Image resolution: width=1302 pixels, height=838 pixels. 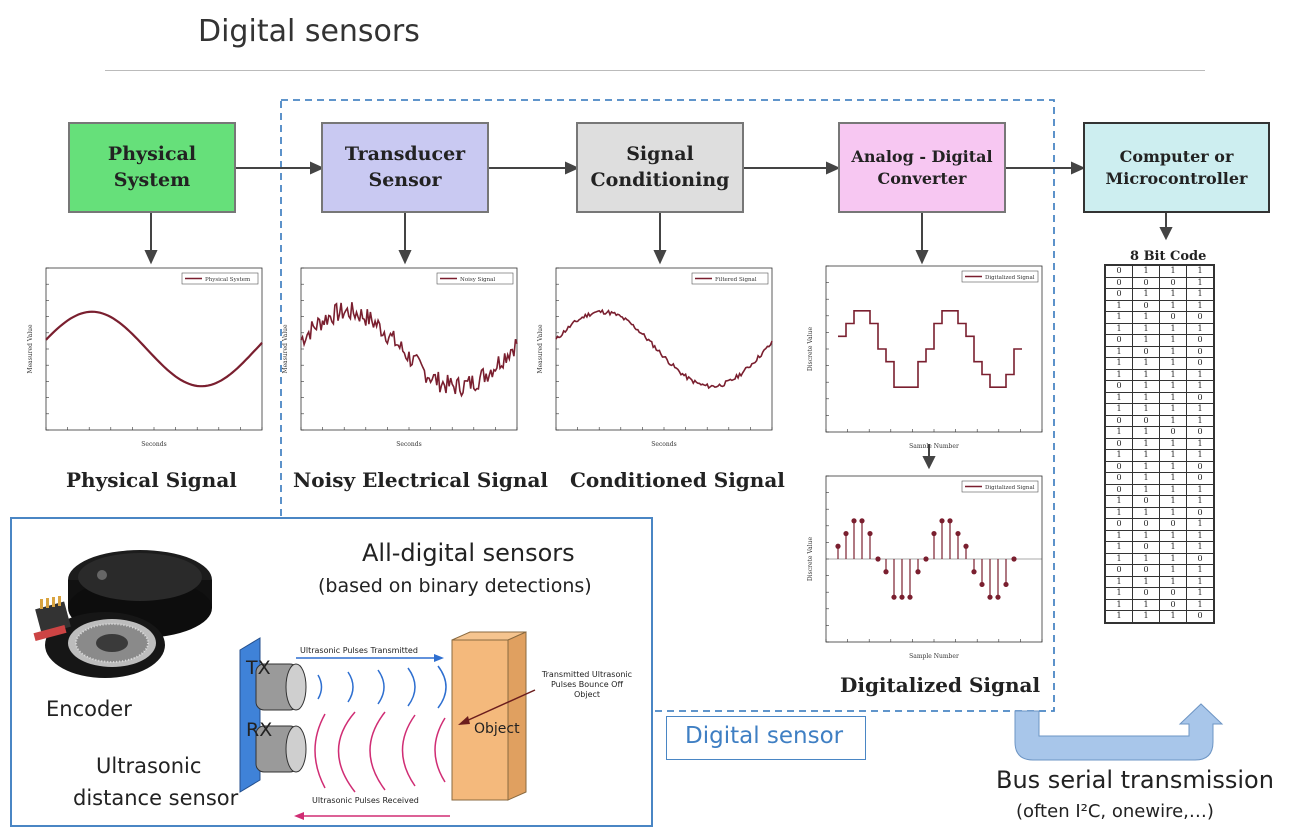 I want to click on legend-label: Filtered Signal, so click(x=736, y=280).